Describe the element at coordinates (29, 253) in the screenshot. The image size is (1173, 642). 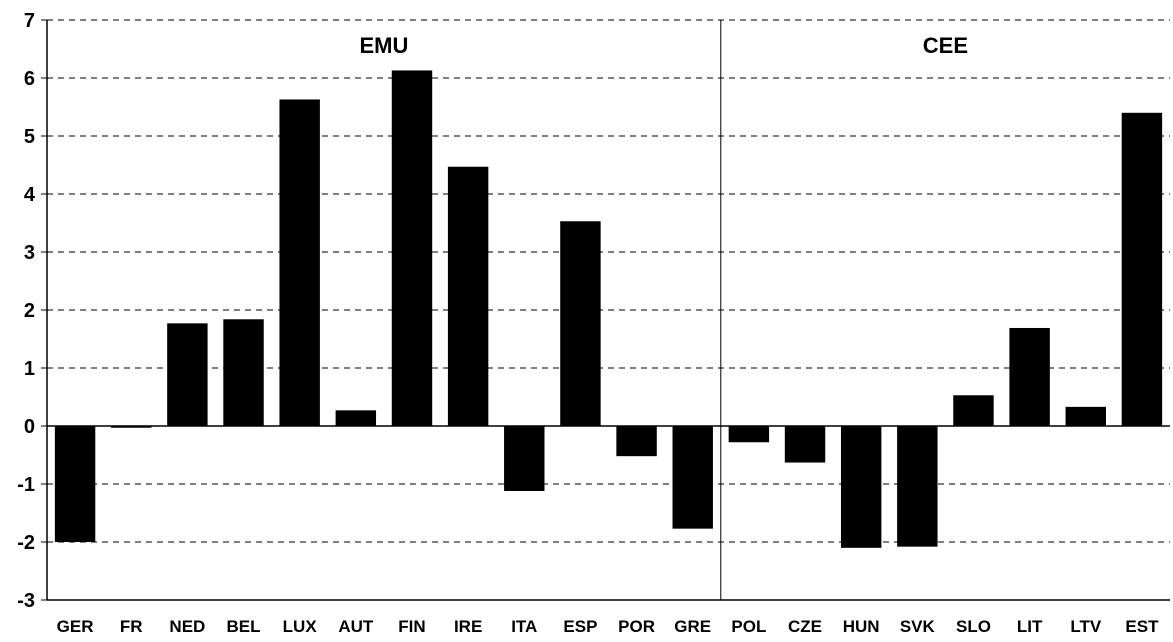
I see `y-tick-label: 3` at that location.